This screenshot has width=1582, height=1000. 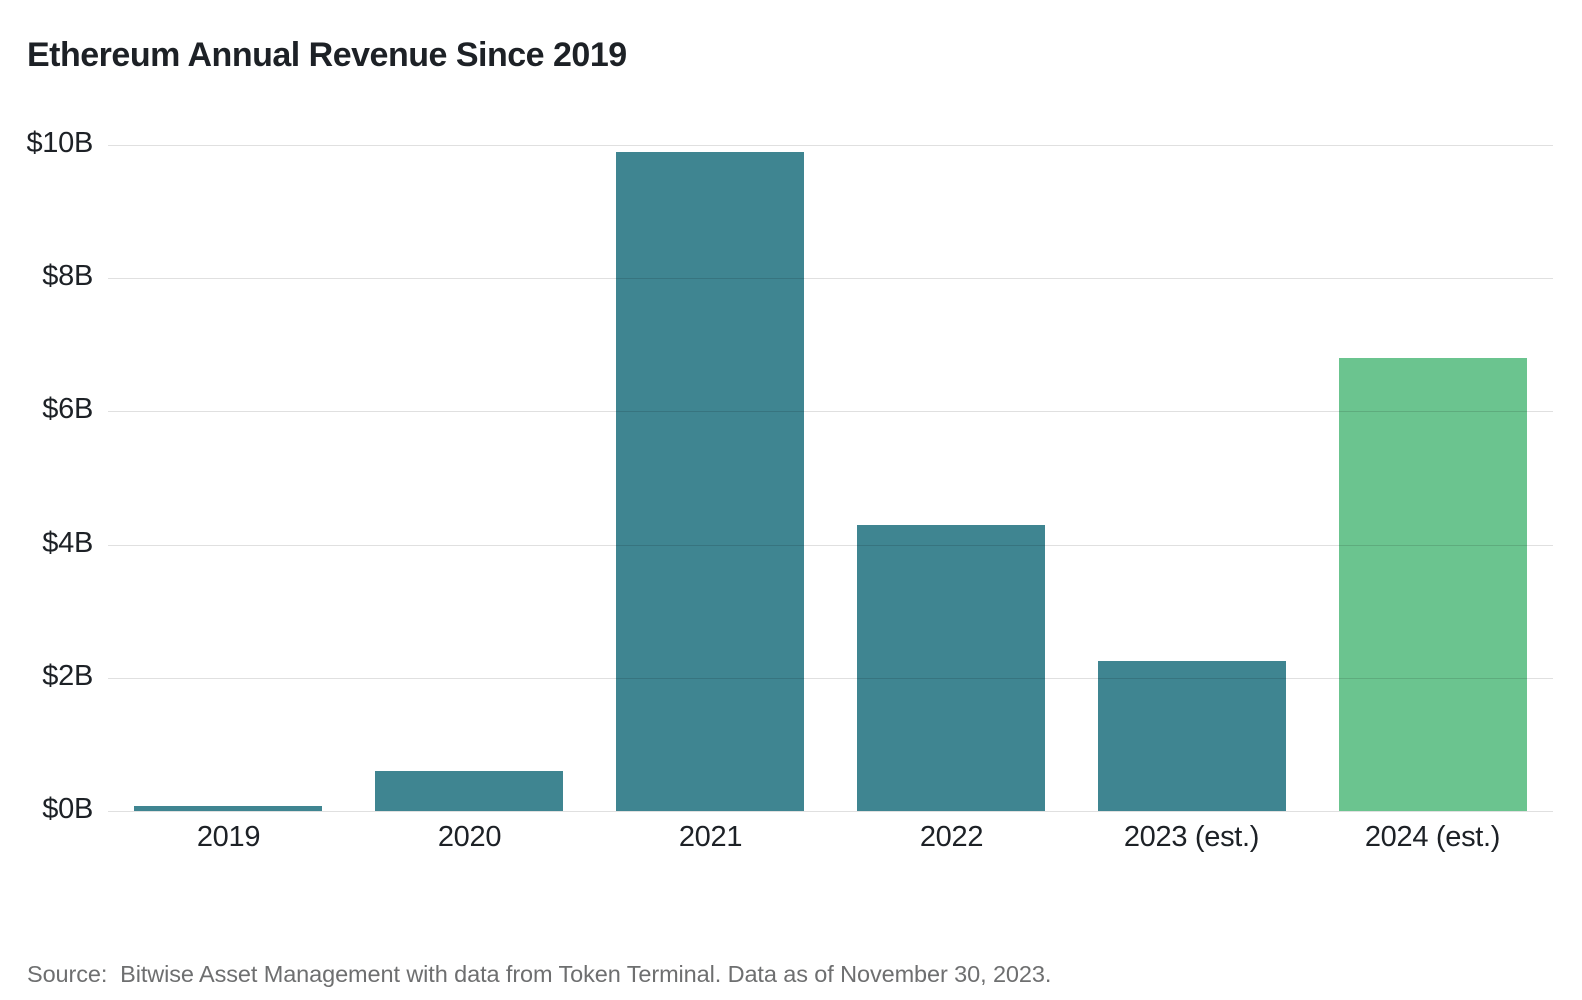 What do you see at coordinates (1191, 837) in the screenshot?
I see `x-tick-label: 2023 (est.)` at bounding box center [1191, 837].